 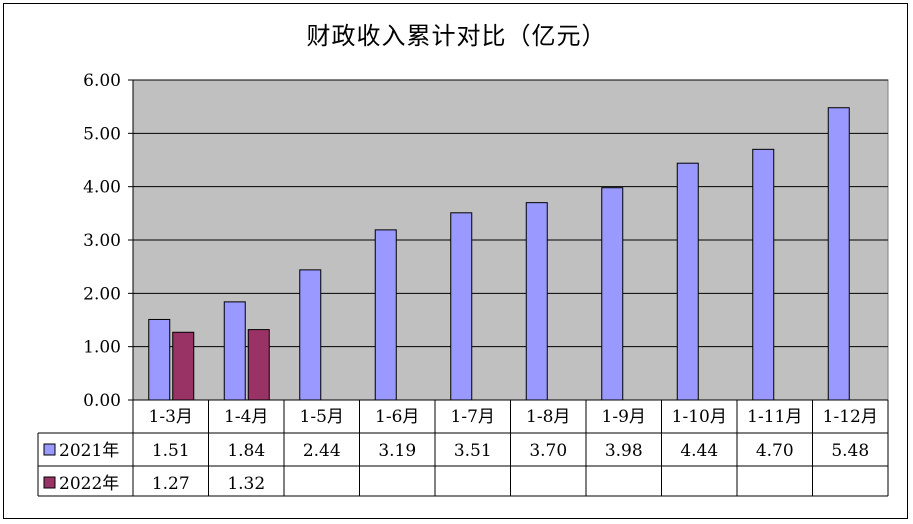 What do you see at coordinates (699, 417) in the screenshot?
I see `x-tick-label: 1-10月` at bounding box center [699, 417].